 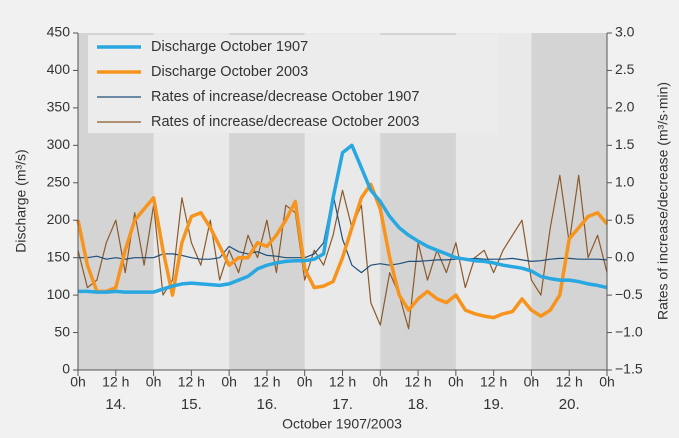 What do you see at coordinates (21, 200) in the screenshot?
I see `y-axis-label: Discharge (m³/s)` at bounding box center [21, 200].